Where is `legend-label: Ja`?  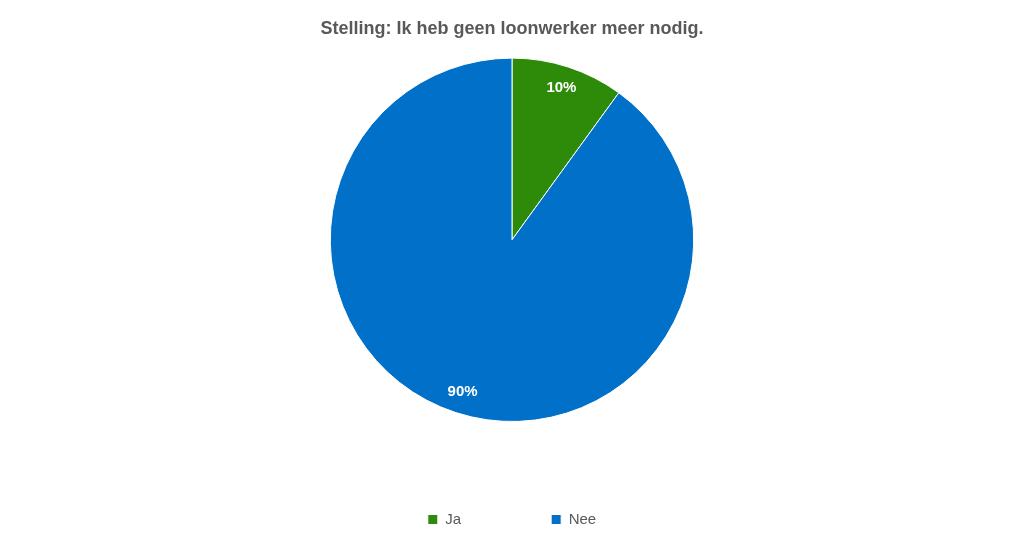 legend-label: Ja is located at coordinates (453, 518).